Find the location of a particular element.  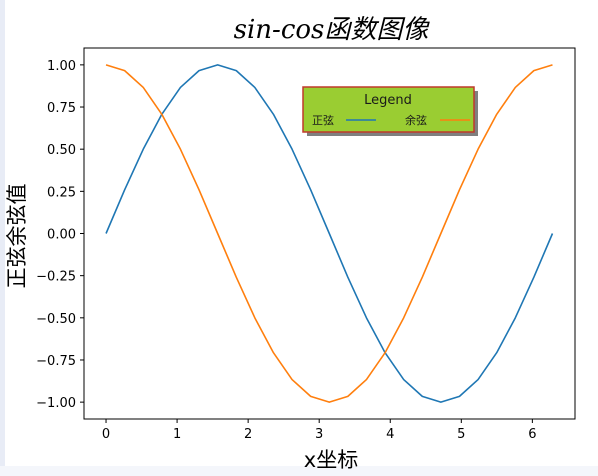

y-axis-label: 正弦余弦值 is located at coordinates (17, 236).